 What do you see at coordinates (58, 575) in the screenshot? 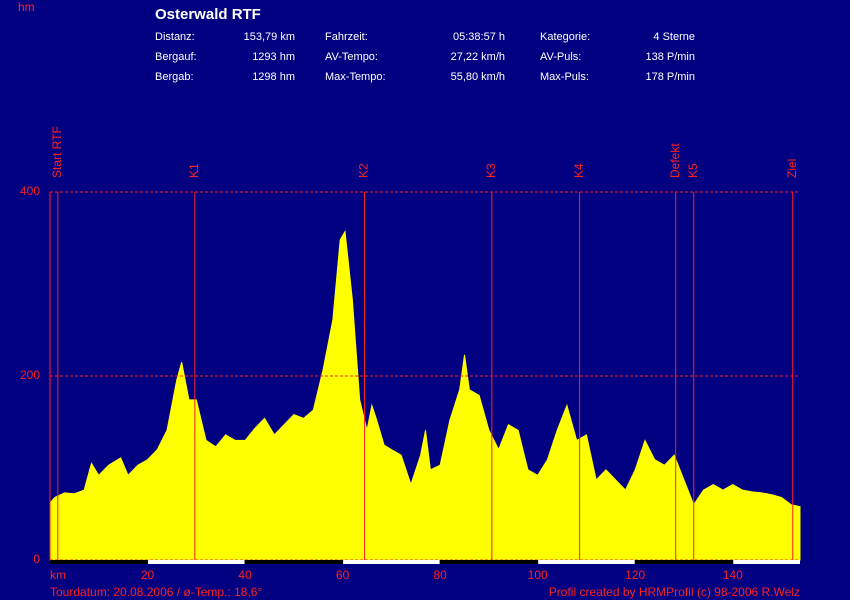
I see `x-axis-label: km` at bounding box center [58, 575].